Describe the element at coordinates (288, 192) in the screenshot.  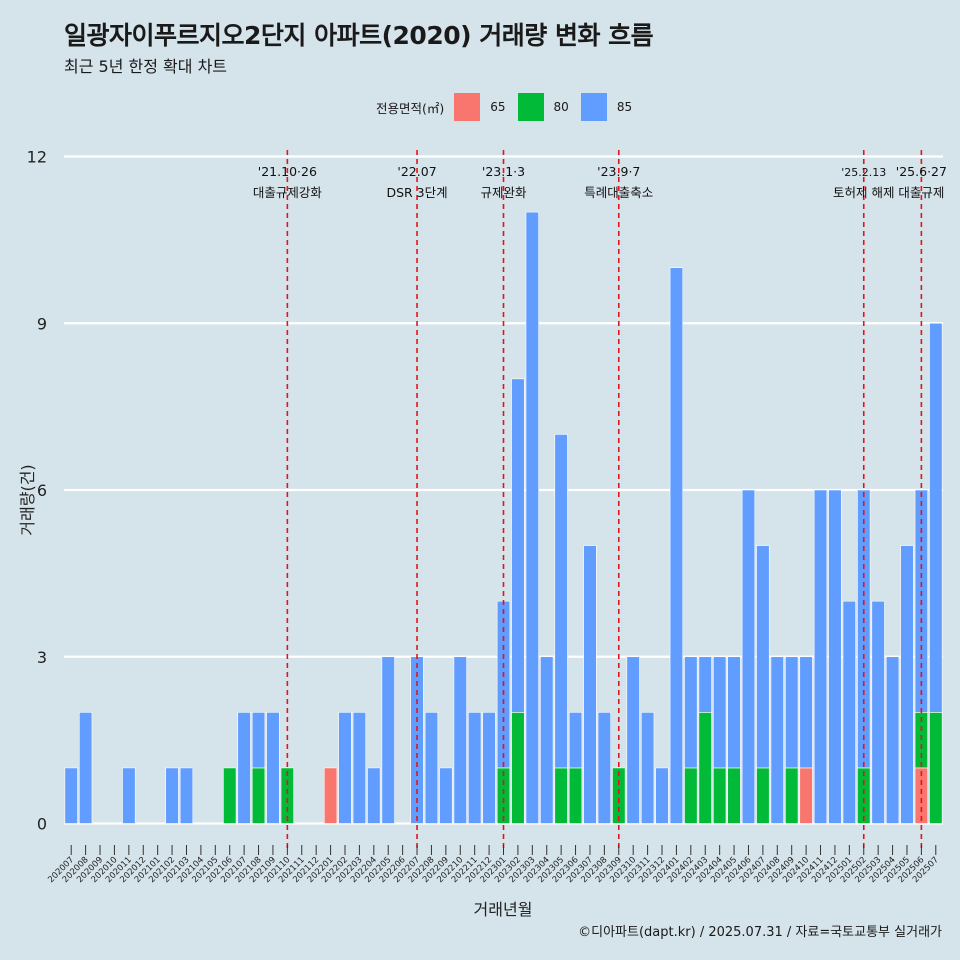
I see `event-label-202110: 대출규제강화` at that location.